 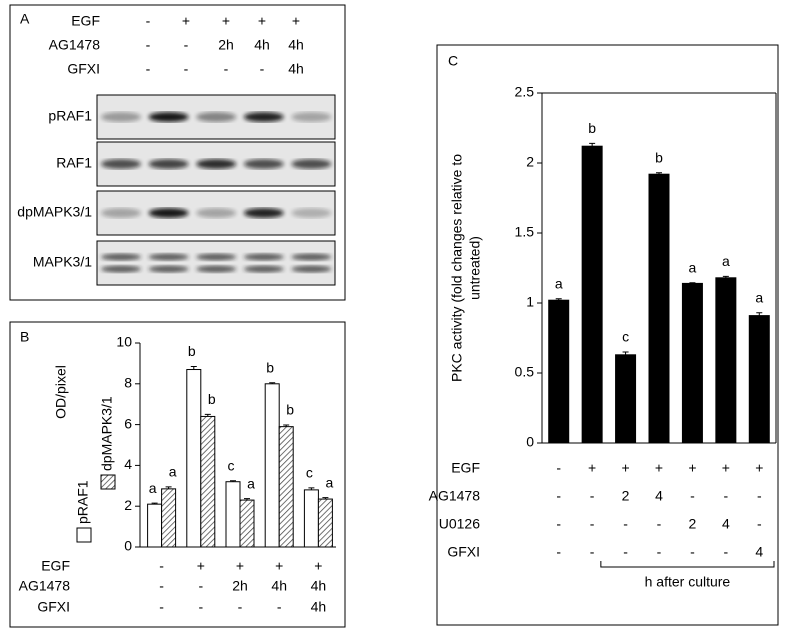 I want to click on y-axis-label: PKC activity (fold changes relative to, so click(x=457, y=268).